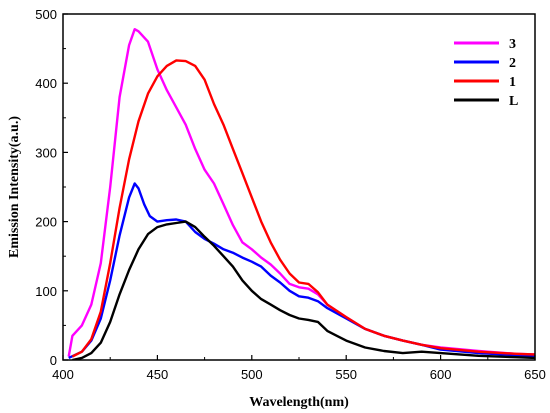  What do you see at coordinates (46, 152) in the screenshot?
I see `y-tick-label: 300` at bounding box center [46, 152].